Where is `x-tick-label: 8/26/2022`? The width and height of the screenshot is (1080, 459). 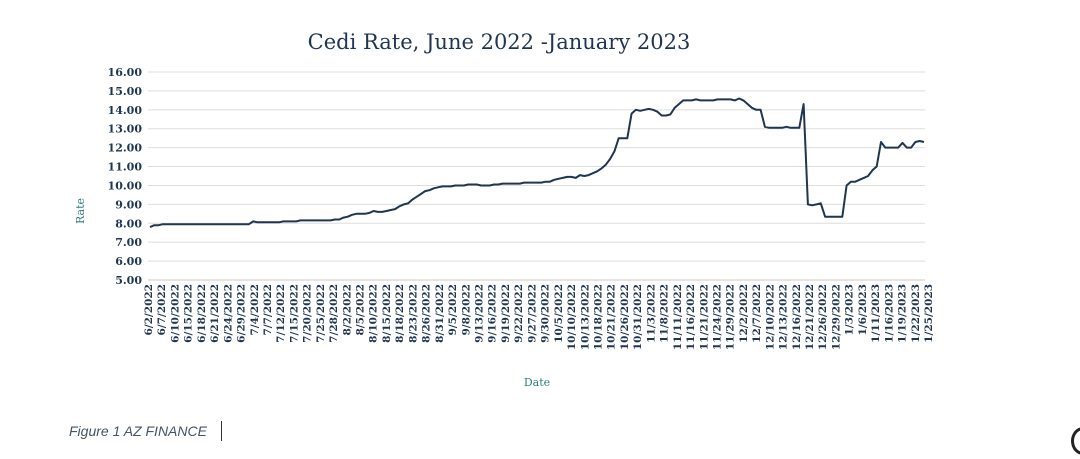
x-tick-label: 8/26/2022 is located at coordinates (427, 313).